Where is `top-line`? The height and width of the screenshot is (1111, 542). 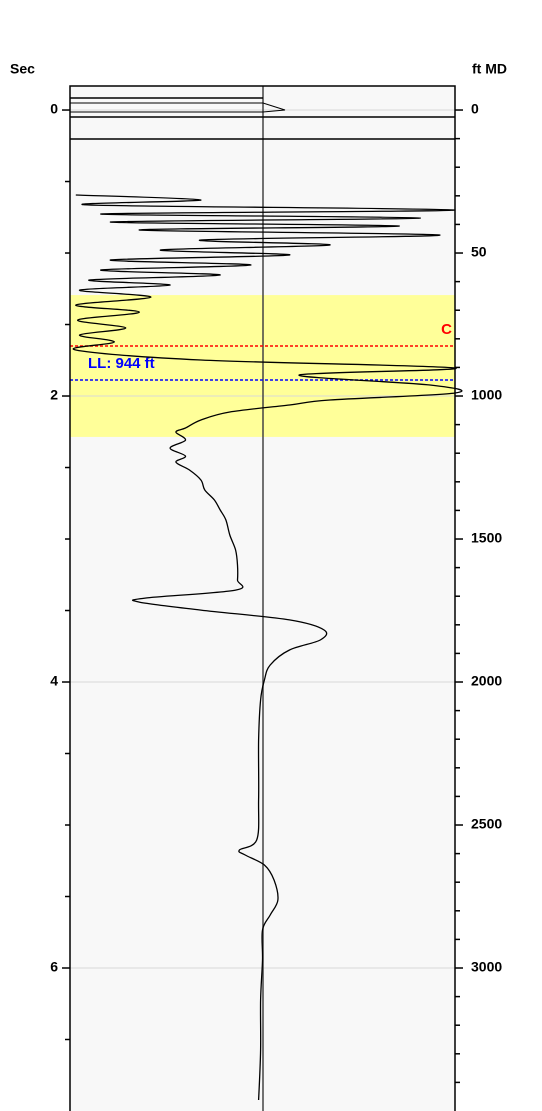 top-line is located at coordinates (178, 107).